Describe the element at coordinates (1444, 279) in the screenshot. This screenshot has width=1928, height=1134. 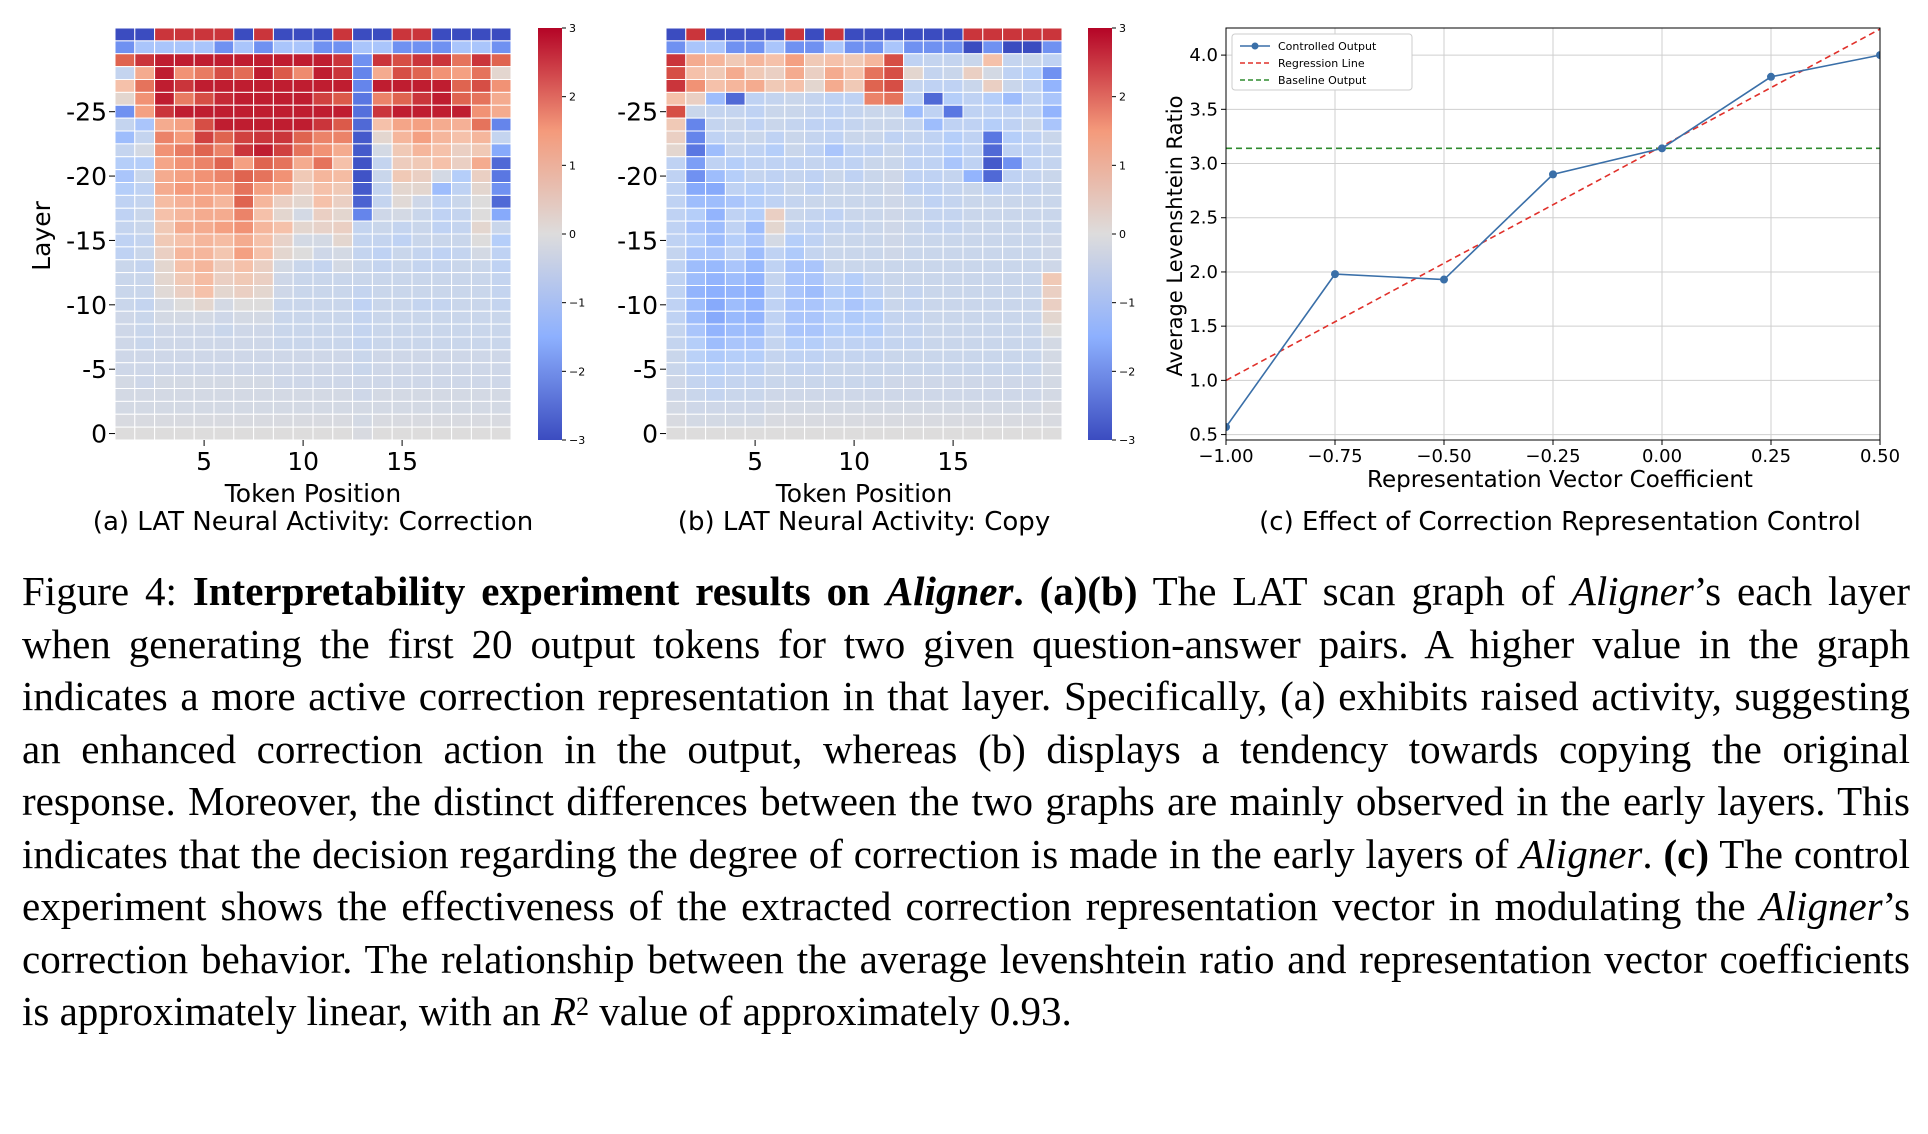
I see `data-point` at that location.